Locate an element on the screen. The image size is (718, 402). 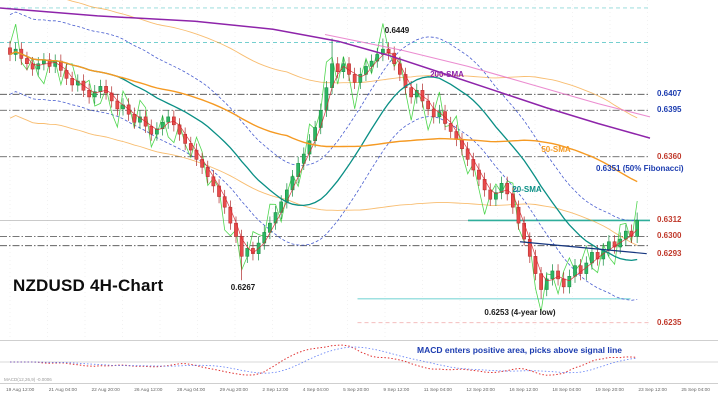
x-axis-label: 11 Sep 04:00 is located at coordinates (437, 390).